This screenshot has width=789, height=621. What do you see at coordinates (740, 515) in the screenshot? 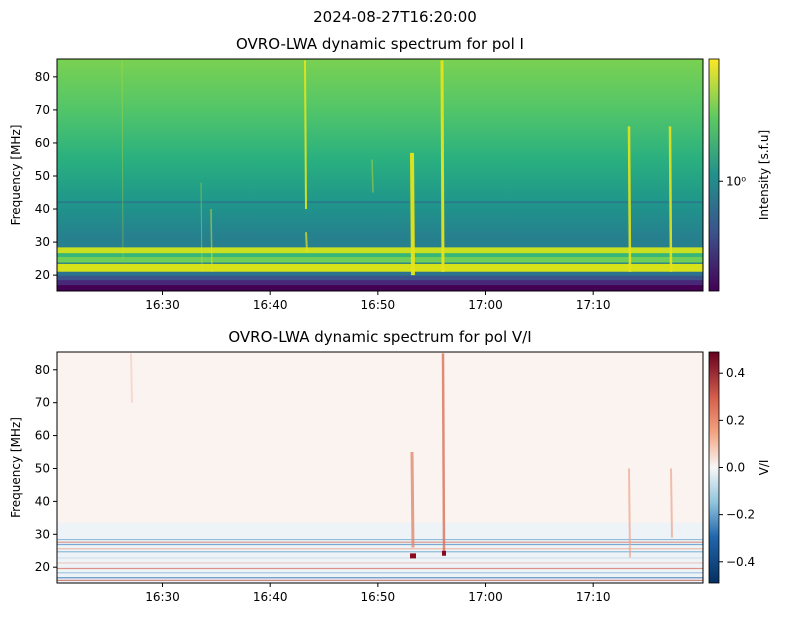
I see `colorbar-tick-label: −0.2` at bounding box center [740, 515].